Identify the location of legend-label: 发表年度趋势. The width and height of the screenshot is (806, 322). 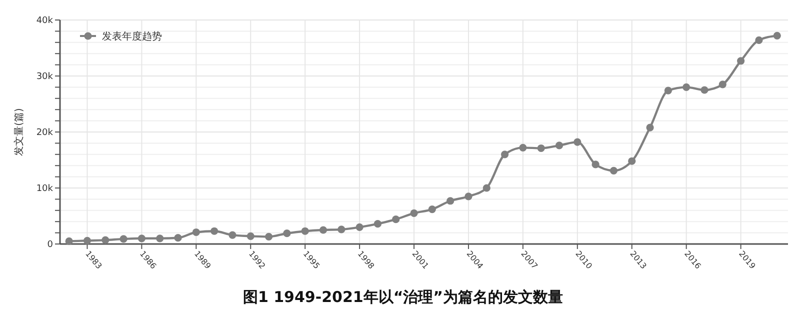
(132, 36).